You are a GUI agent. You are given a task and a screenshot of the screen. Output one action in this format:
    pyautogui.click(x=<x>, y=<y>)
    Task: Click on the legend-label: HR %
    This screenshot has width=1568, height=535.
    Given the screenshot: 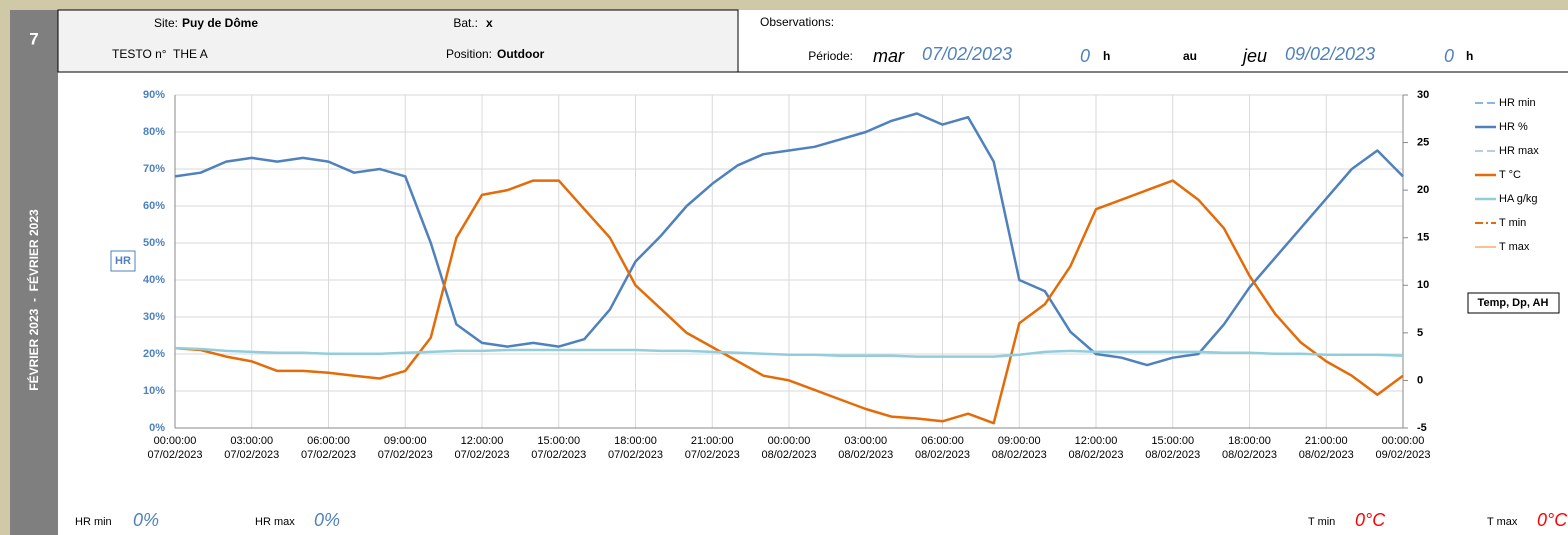 What is the action you would take?
    pyautogui.click(x=1513, y=127)
    